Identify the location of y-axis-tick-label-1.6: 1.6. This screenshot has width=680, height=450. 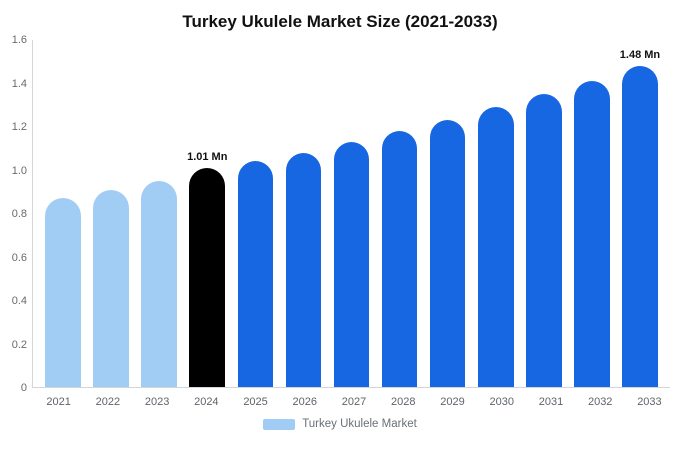
(19, 40).